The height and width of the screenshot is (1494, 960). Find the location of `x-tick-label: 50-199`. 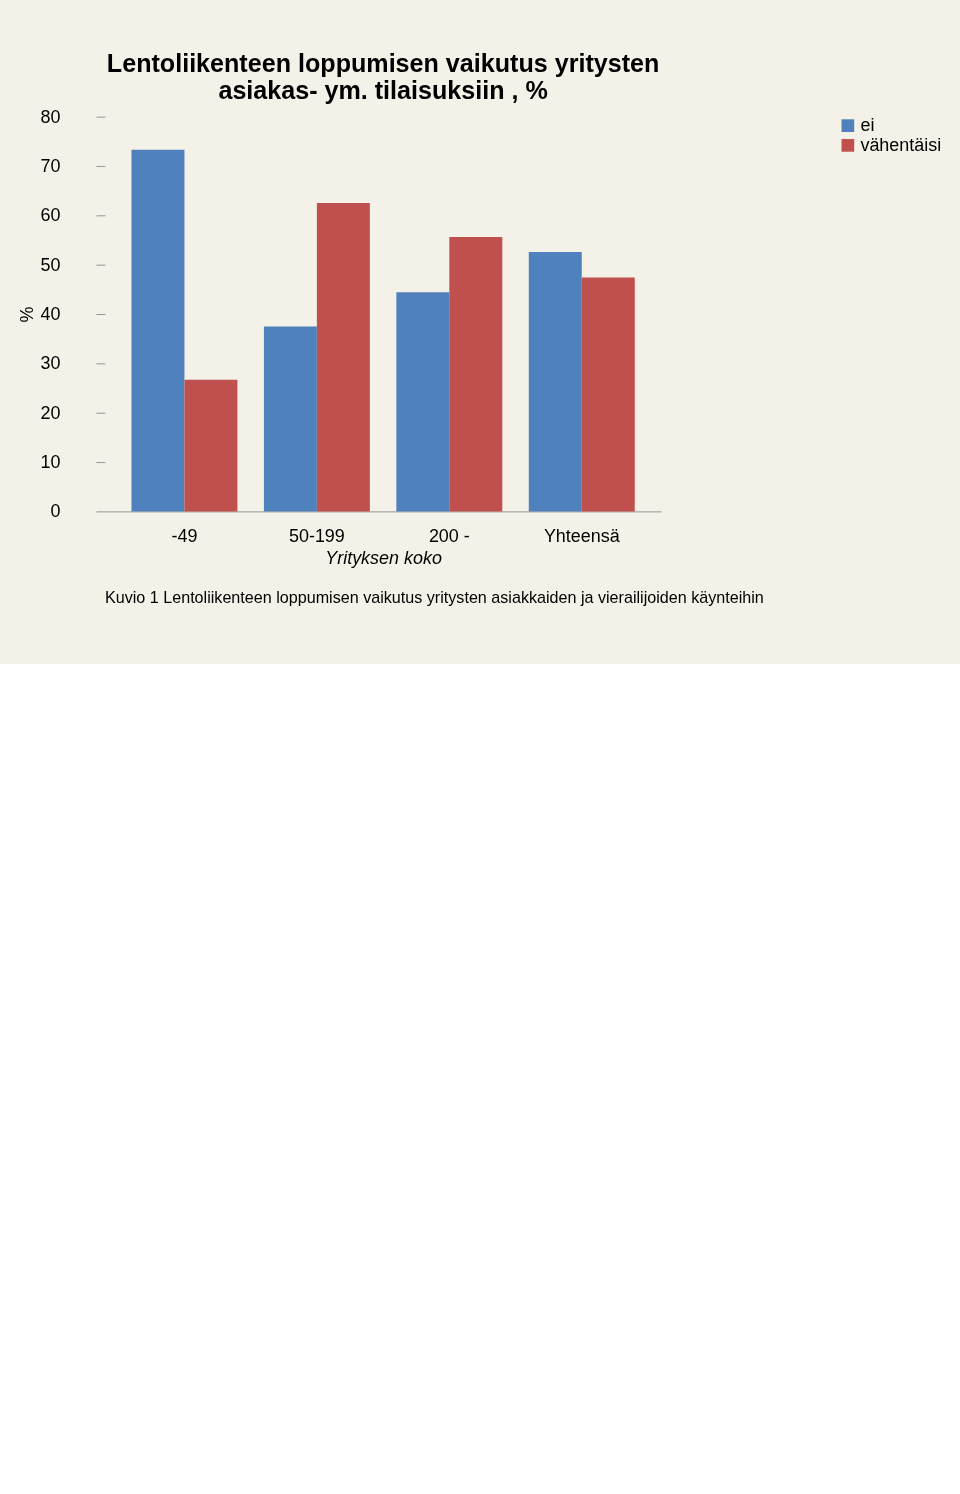

x-tick-label: 50-199 is located at coordinates (316, 536).